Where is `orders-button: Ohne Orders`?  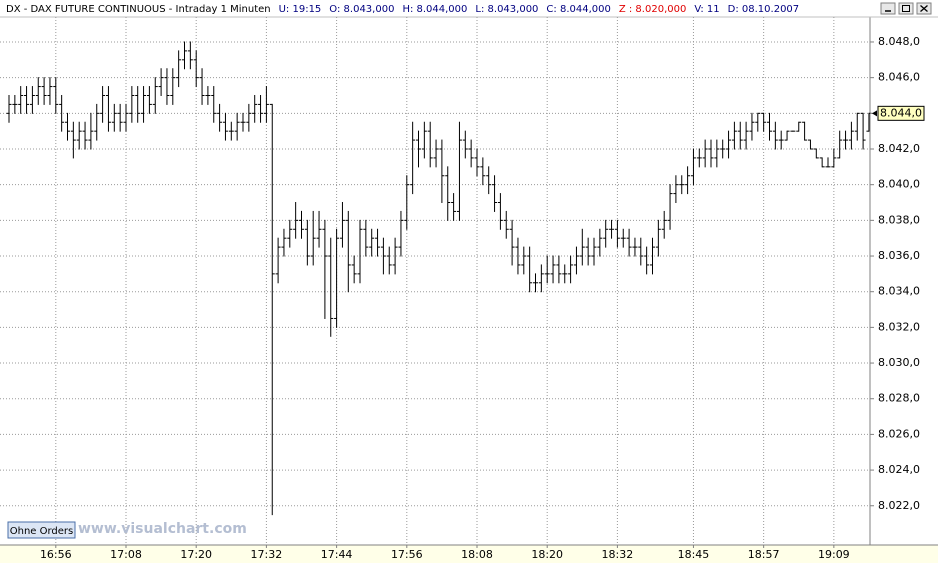 orders-button: Ohne Orders is located at coordinates (41, 530).